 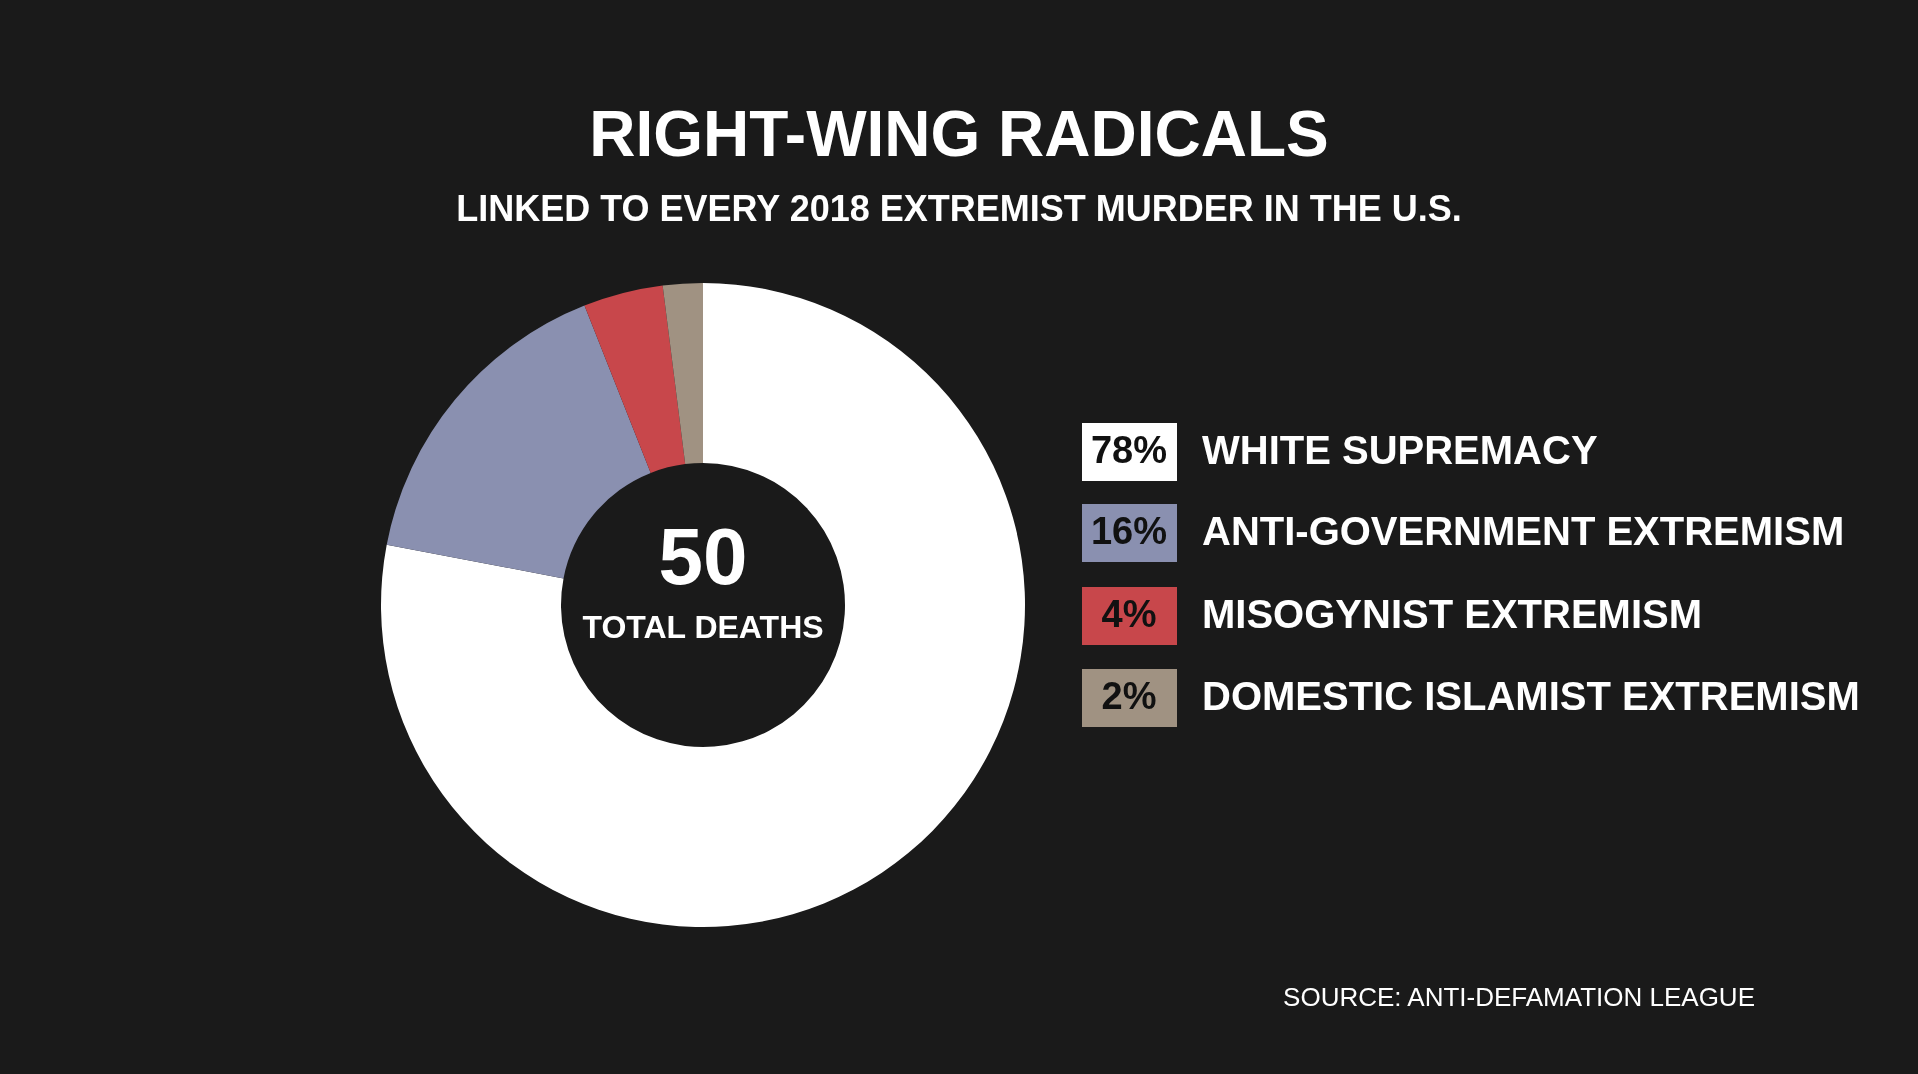 I want to click on text: TOTAL DEATHS, so click(x=703, y=627).